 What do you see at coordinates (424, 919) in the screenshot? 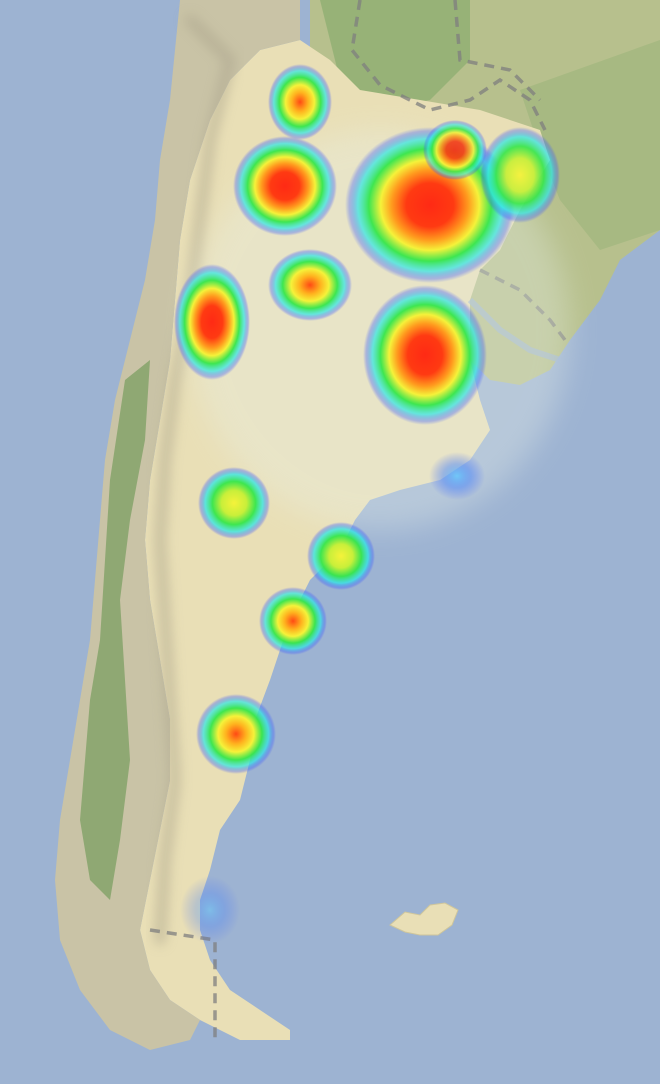
I see `falkland-islands` at bounding box center [424, 919].